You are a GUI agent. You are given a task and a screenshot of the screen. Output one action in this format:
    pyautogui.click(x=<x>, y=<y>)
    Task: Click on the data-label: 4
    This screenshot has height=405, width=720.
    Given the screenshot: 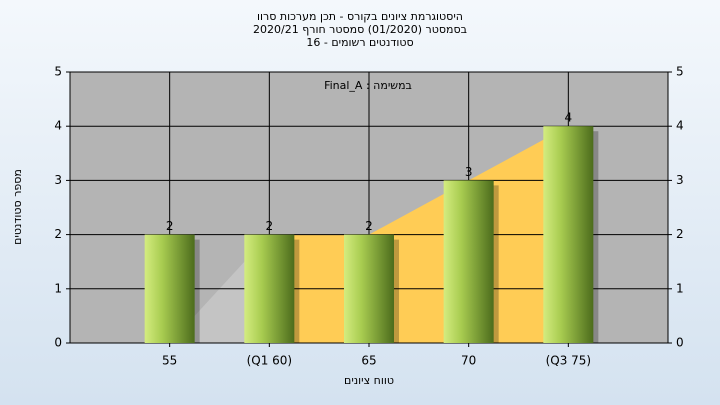 What is the action you would take?
    pyautogui.click(x=569, y=118)
    